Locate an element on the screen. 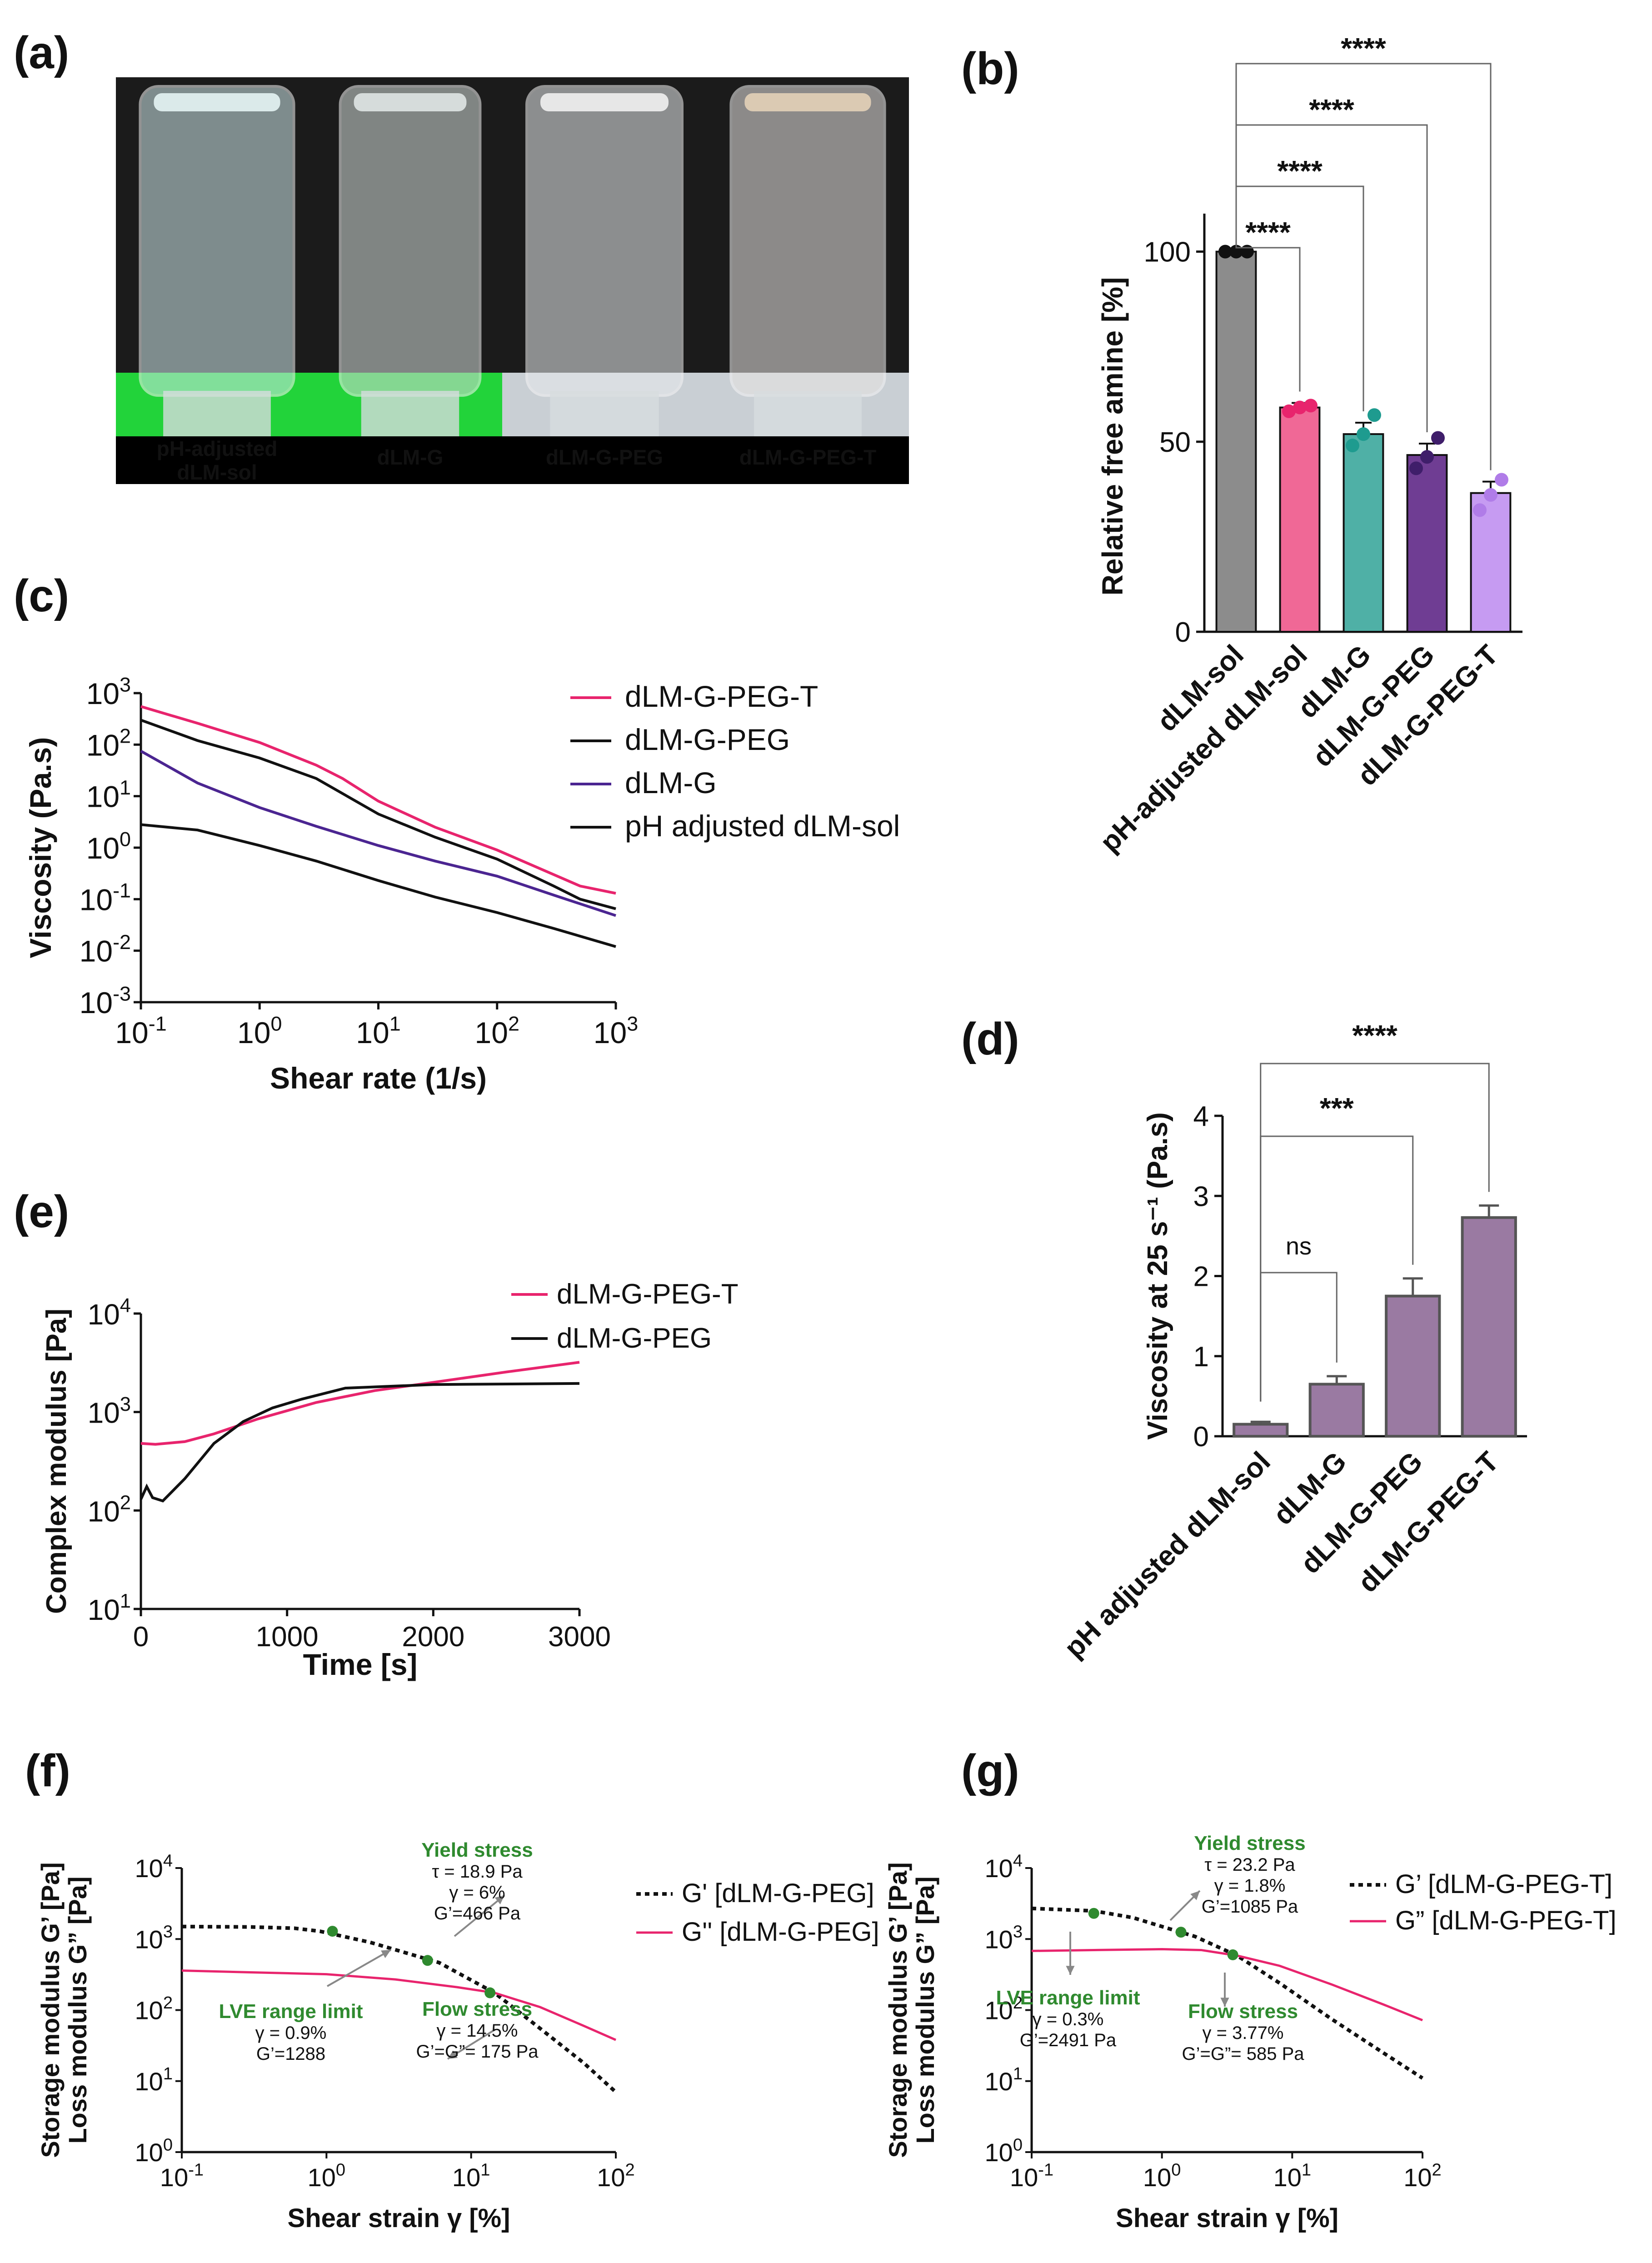 This screenshot has height=2263, width=1652. e-xtick: 0 is located at coordinates (141, 1637).